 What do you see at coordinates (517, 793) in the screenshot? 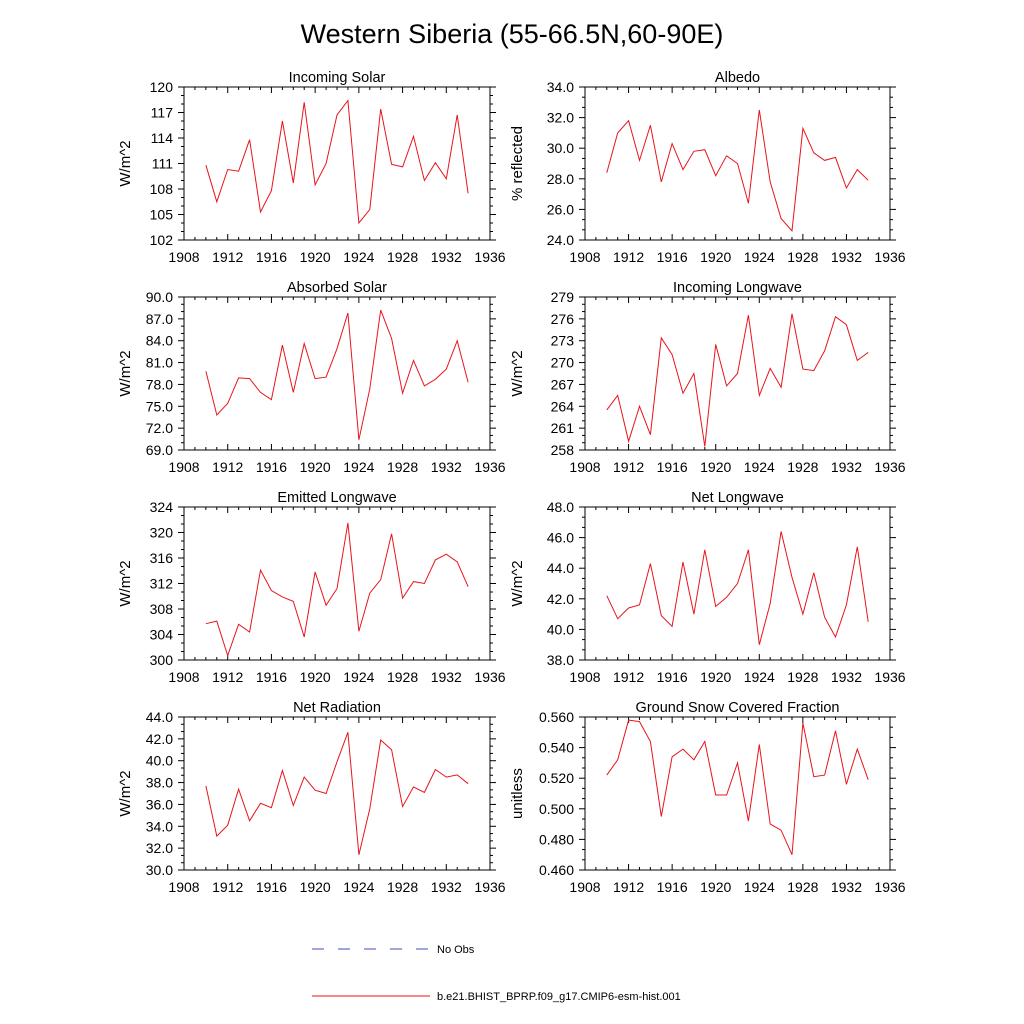
I see `y-axis-label: unitless` at bounding box center [517, 793].